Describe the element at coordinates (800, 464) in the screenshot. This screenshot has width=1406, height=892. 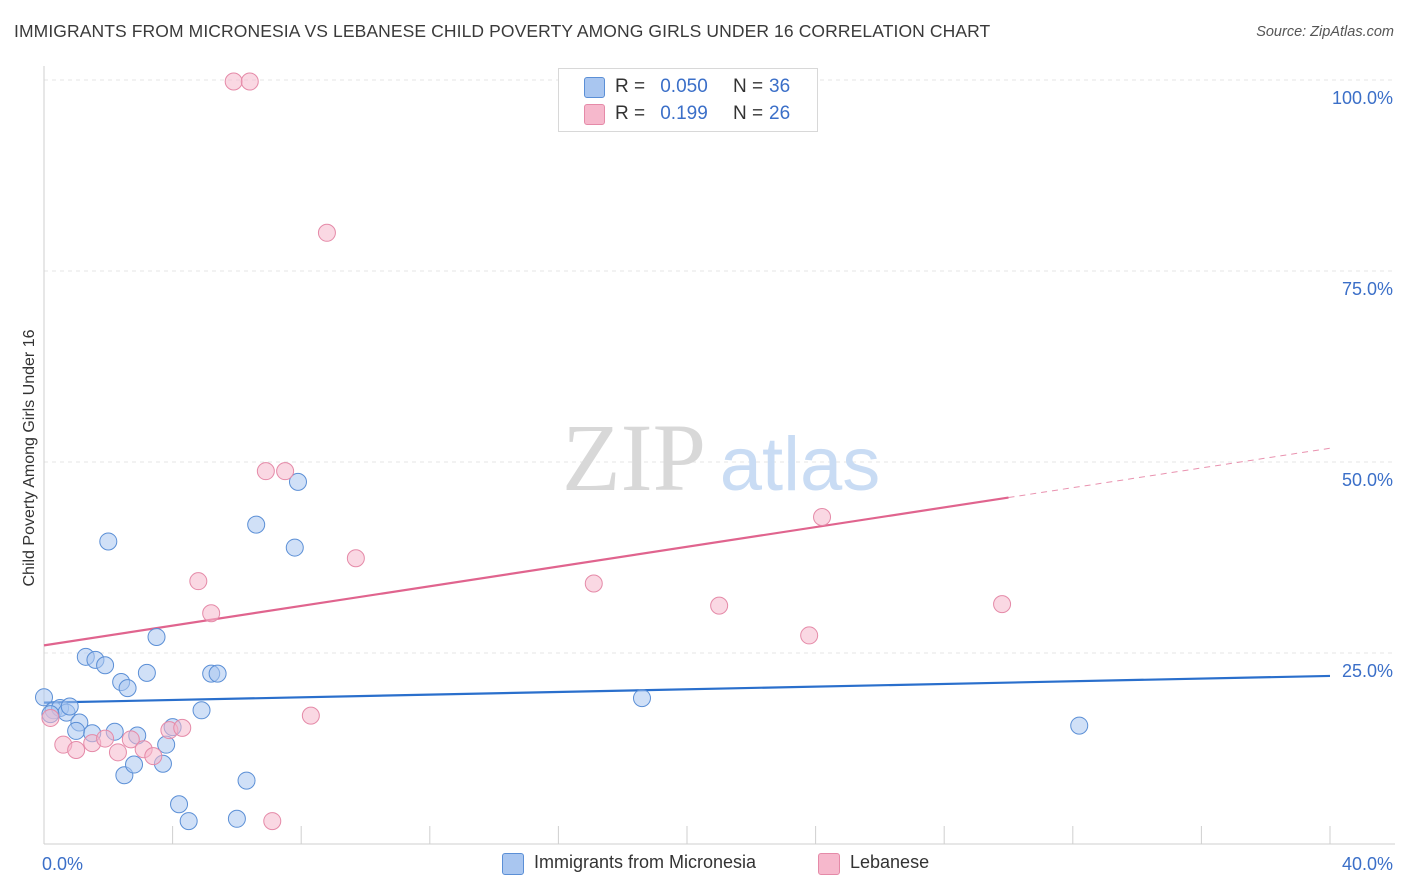
I see `watermark-atlas: atlas` at that location.